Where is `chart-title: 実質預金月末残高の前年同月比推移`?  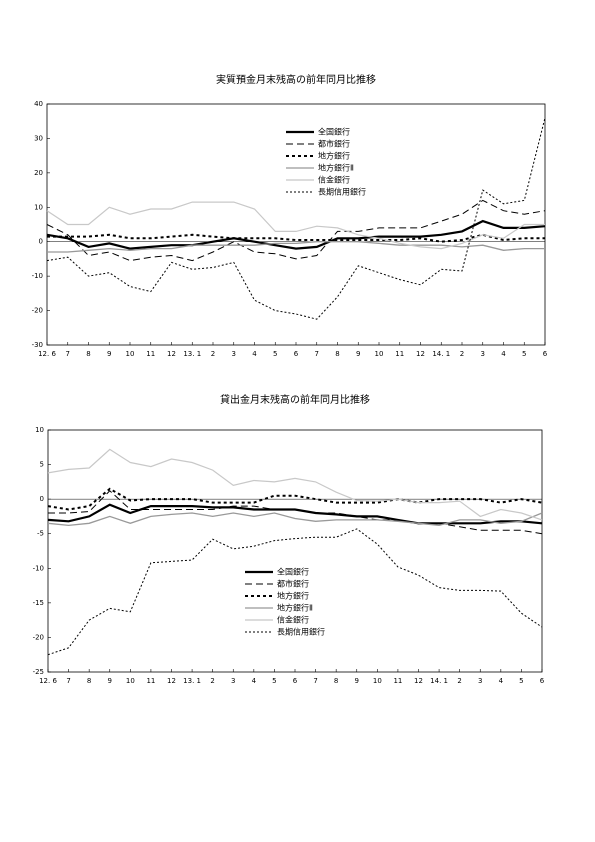
chart-title: 実質預金月末残高の前年同月比推移 is located at coordinates (296, 79).